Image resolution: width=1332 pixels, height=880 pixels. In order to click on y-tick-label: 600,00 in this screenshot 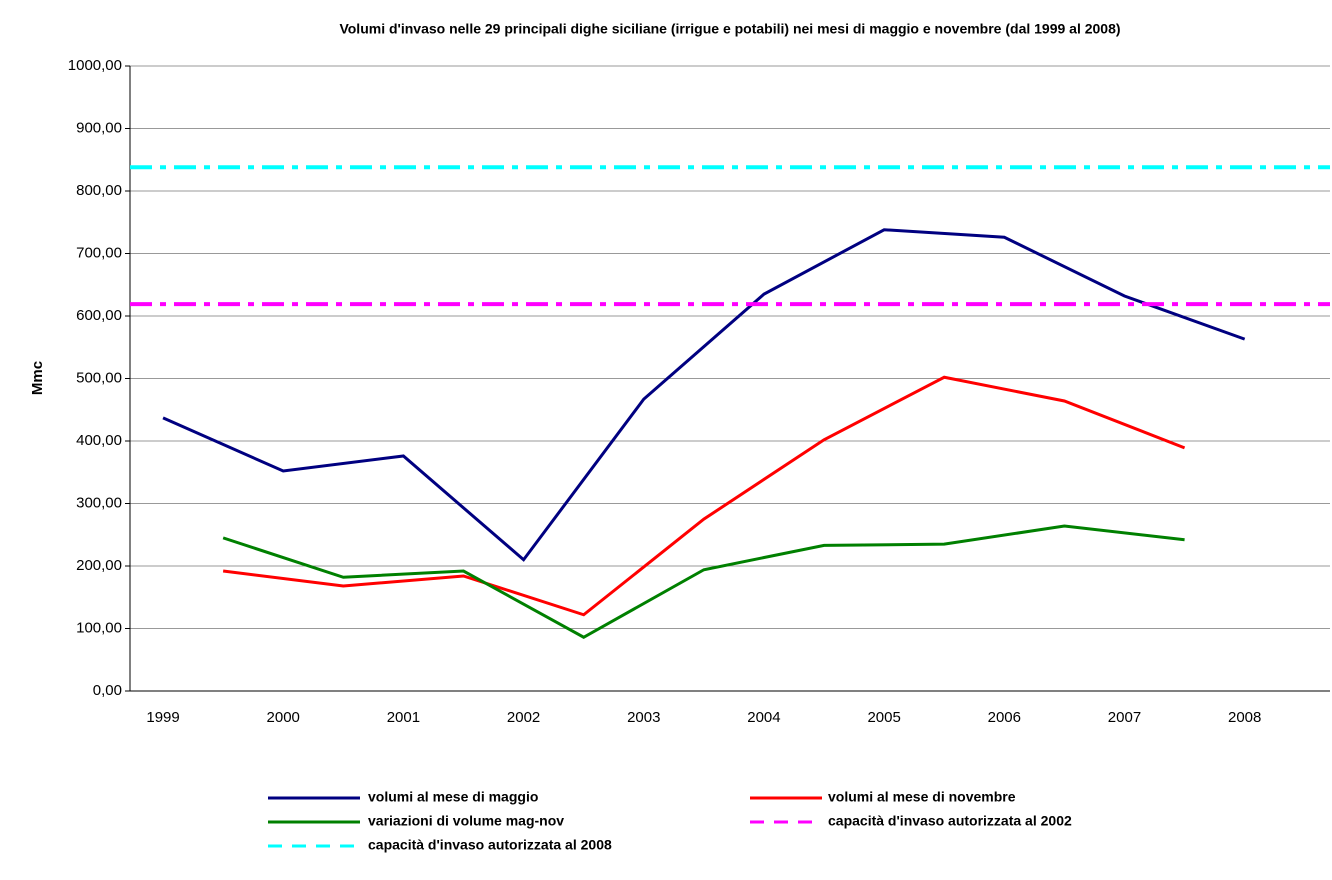, I will do `click(99, 315)`.